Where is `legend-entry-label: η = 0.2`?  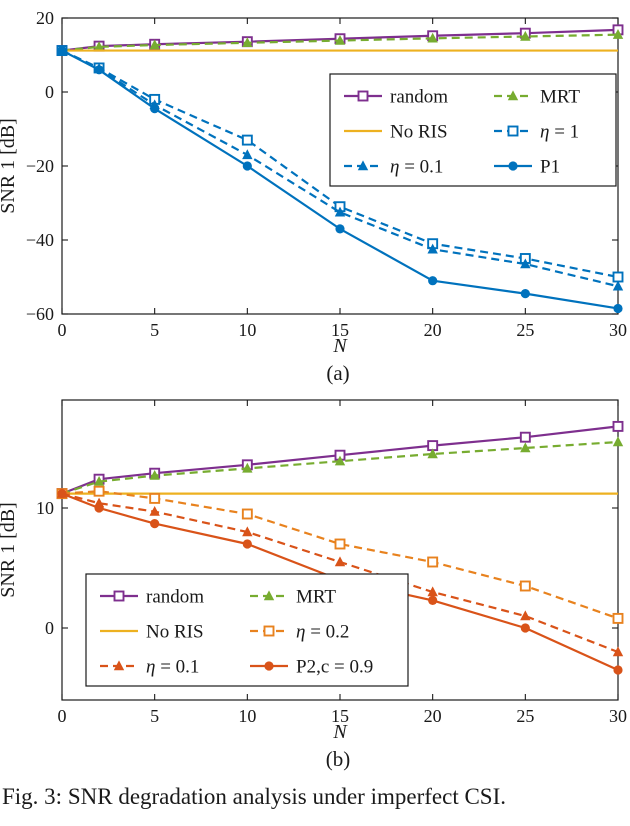
legend-entry-label: η = 0.2 is located at coordinates (322, 632).